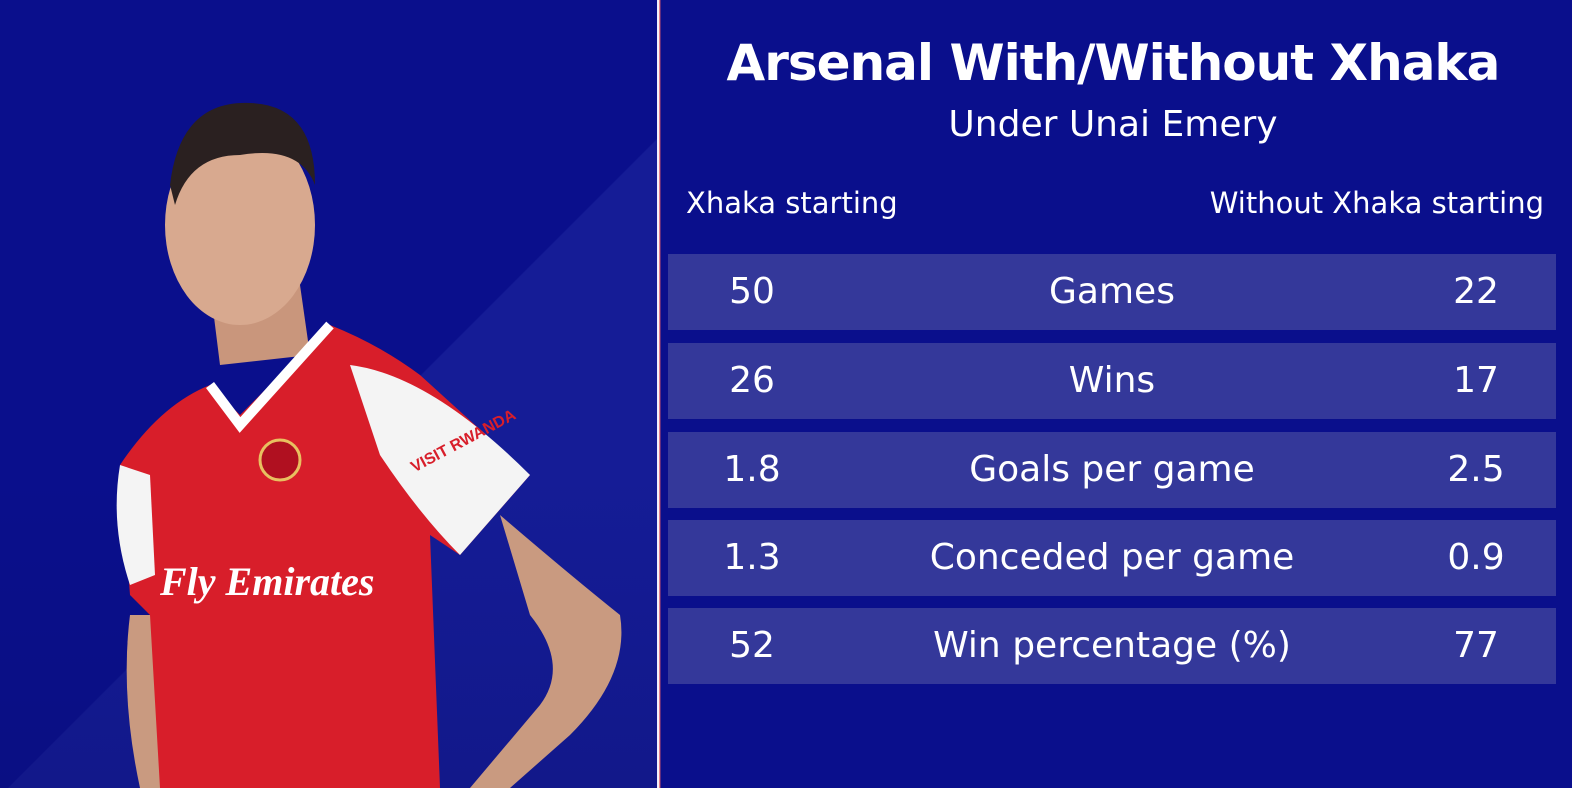 This screenshot has height=788, width=1572. What do you see at coordinates (659, 394) in the screenshot?
I see `divider` at bounding box center [659, 394].